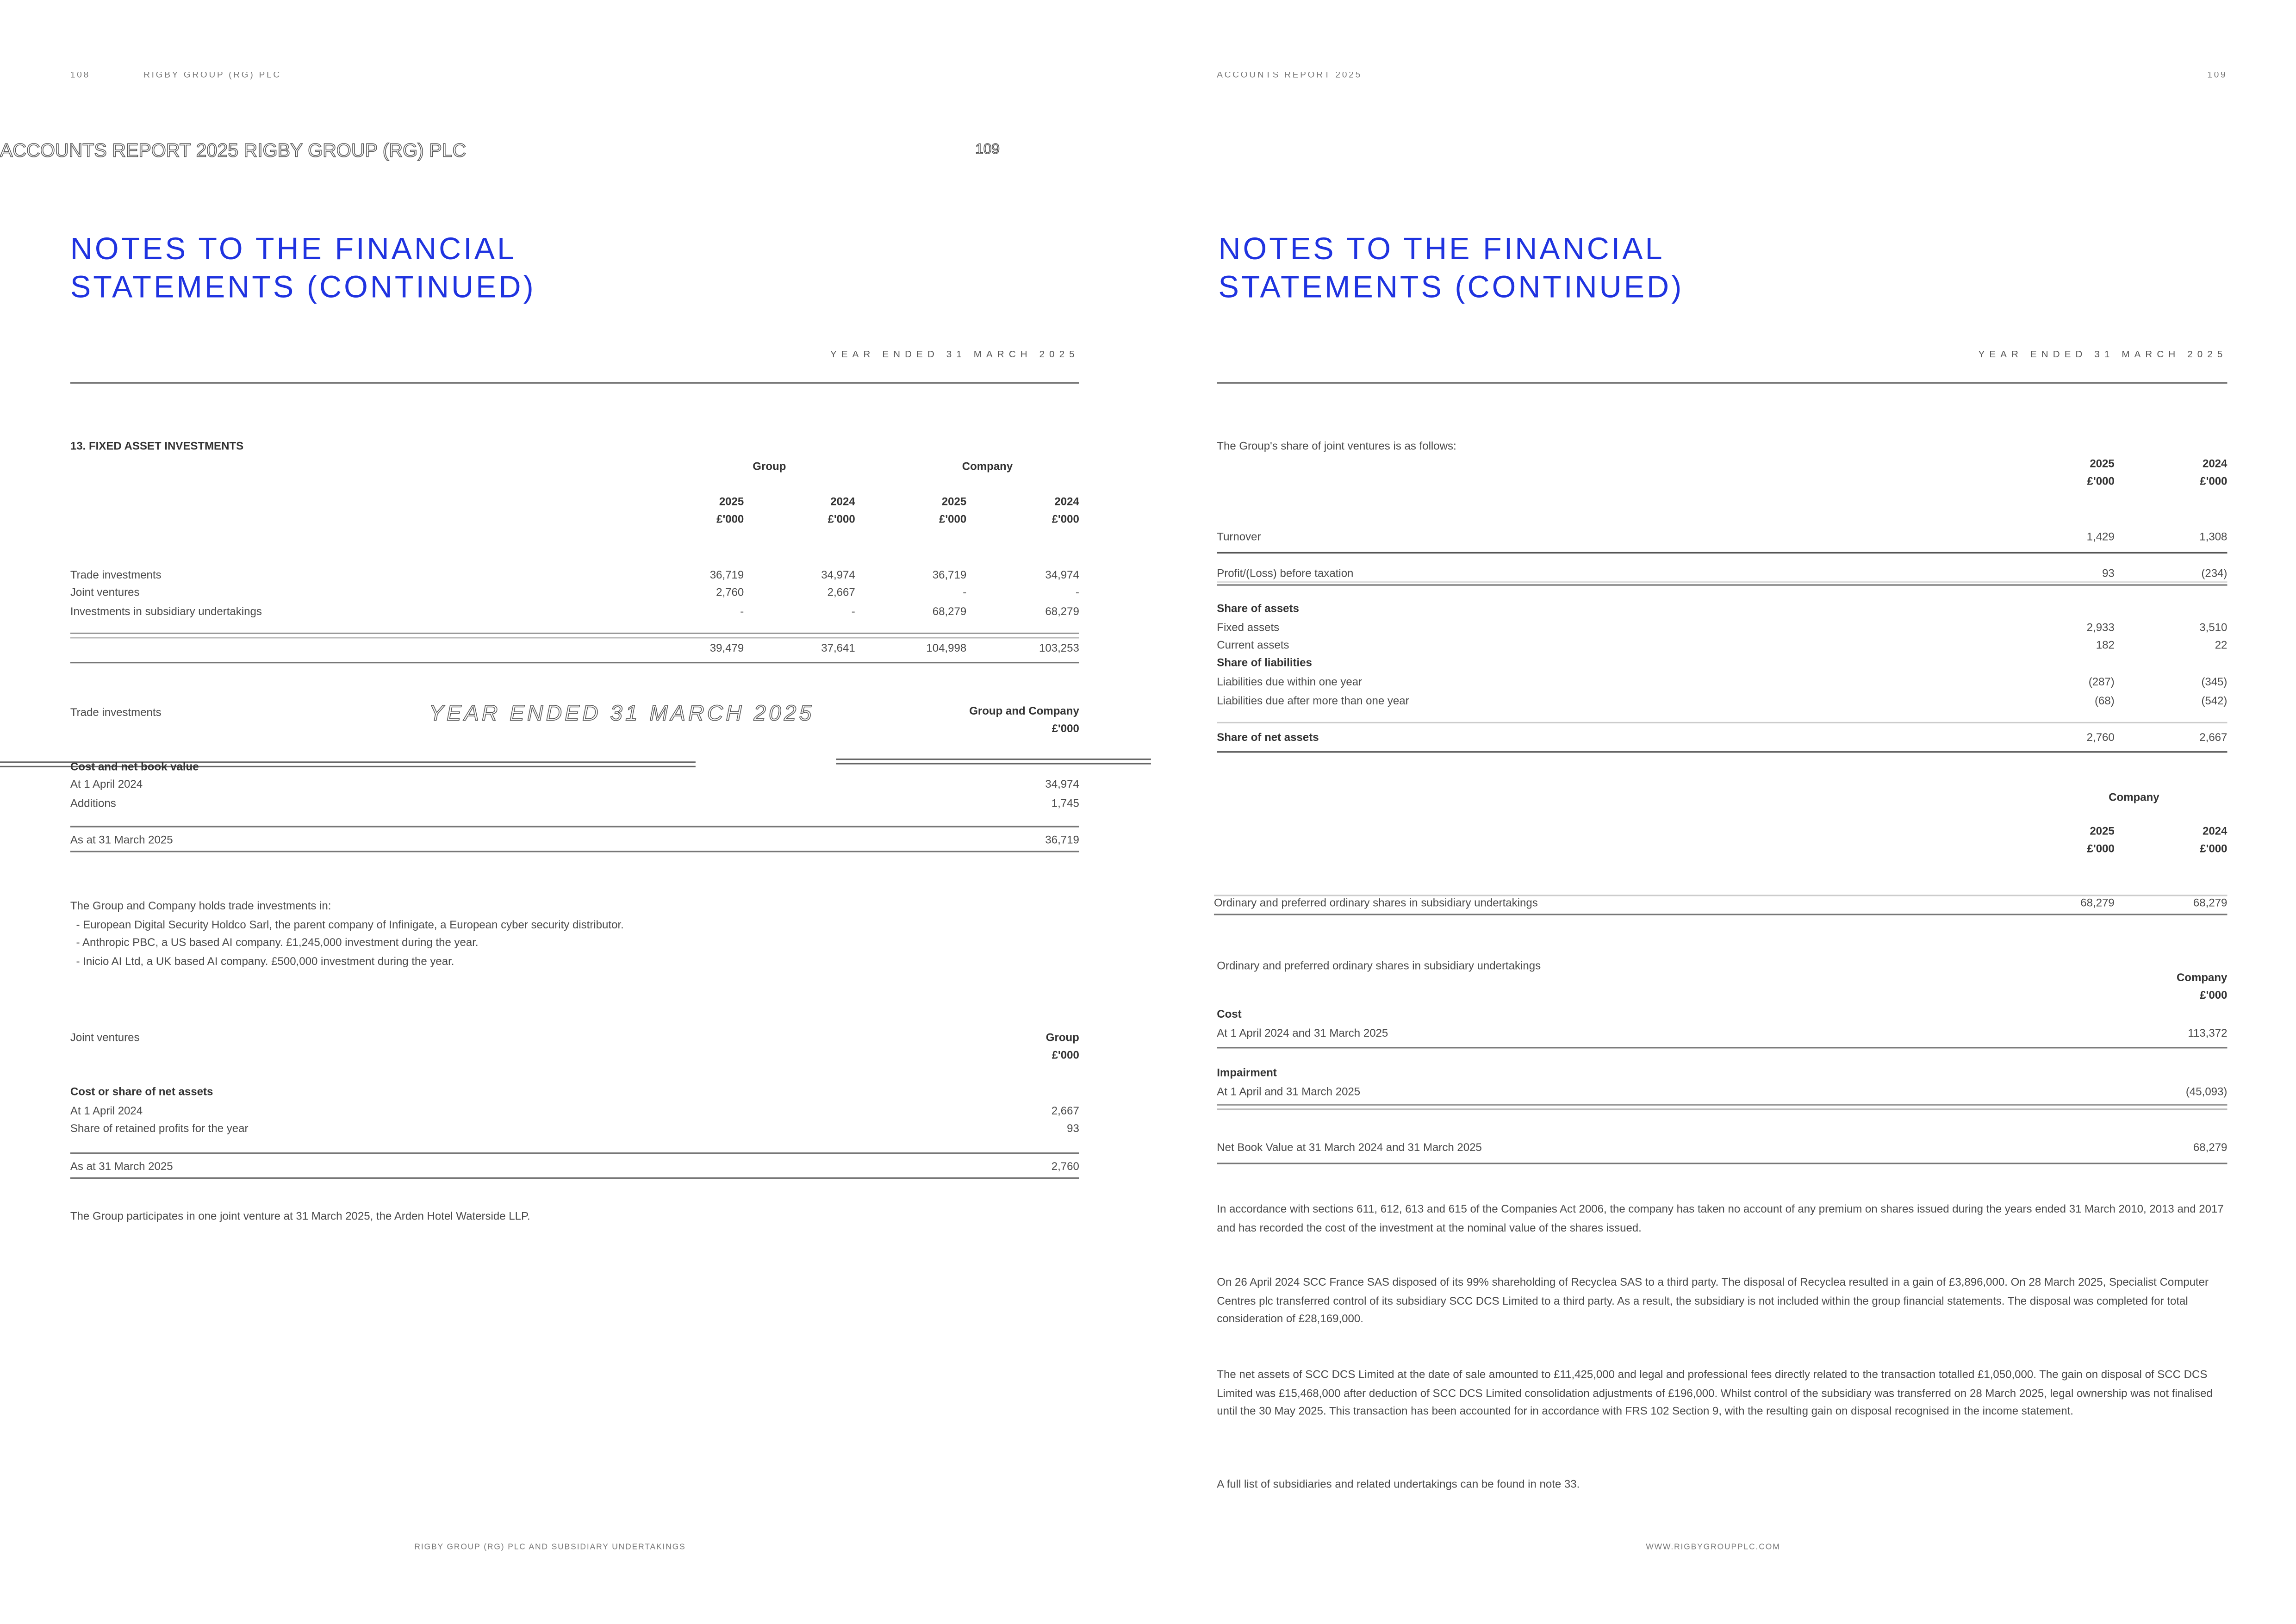  I want to click on total-value: 36,719, so click(1062, 839).